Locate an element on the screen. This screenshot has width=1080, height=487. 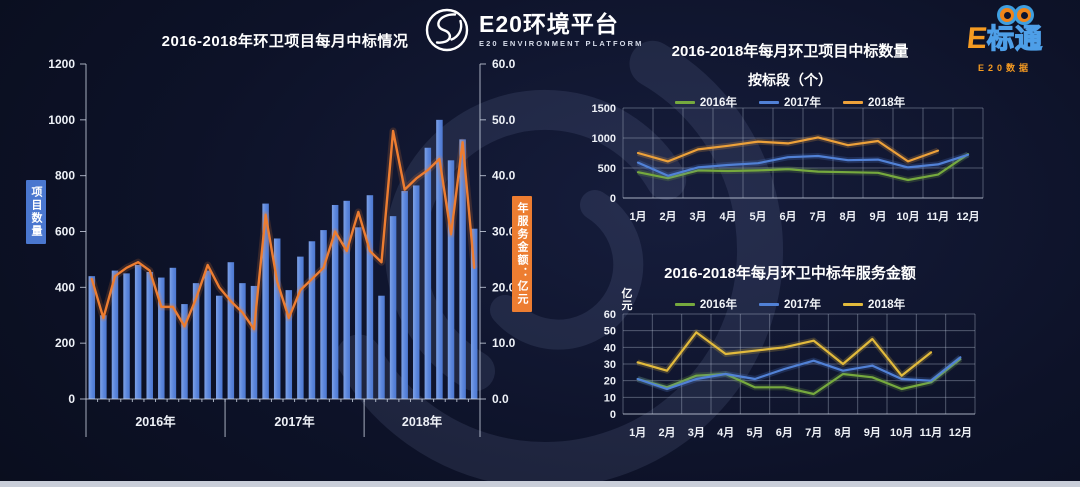
svg-text: 10.0 is located at coordinates (504, 343).